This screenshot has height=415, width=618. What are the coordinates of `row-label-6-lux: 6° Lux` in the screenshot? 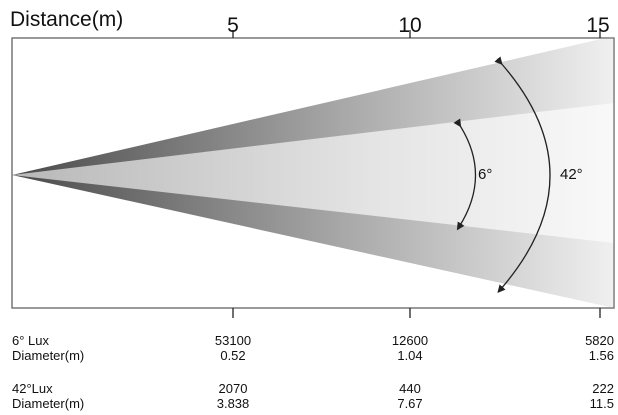 It's located at (31, 340).